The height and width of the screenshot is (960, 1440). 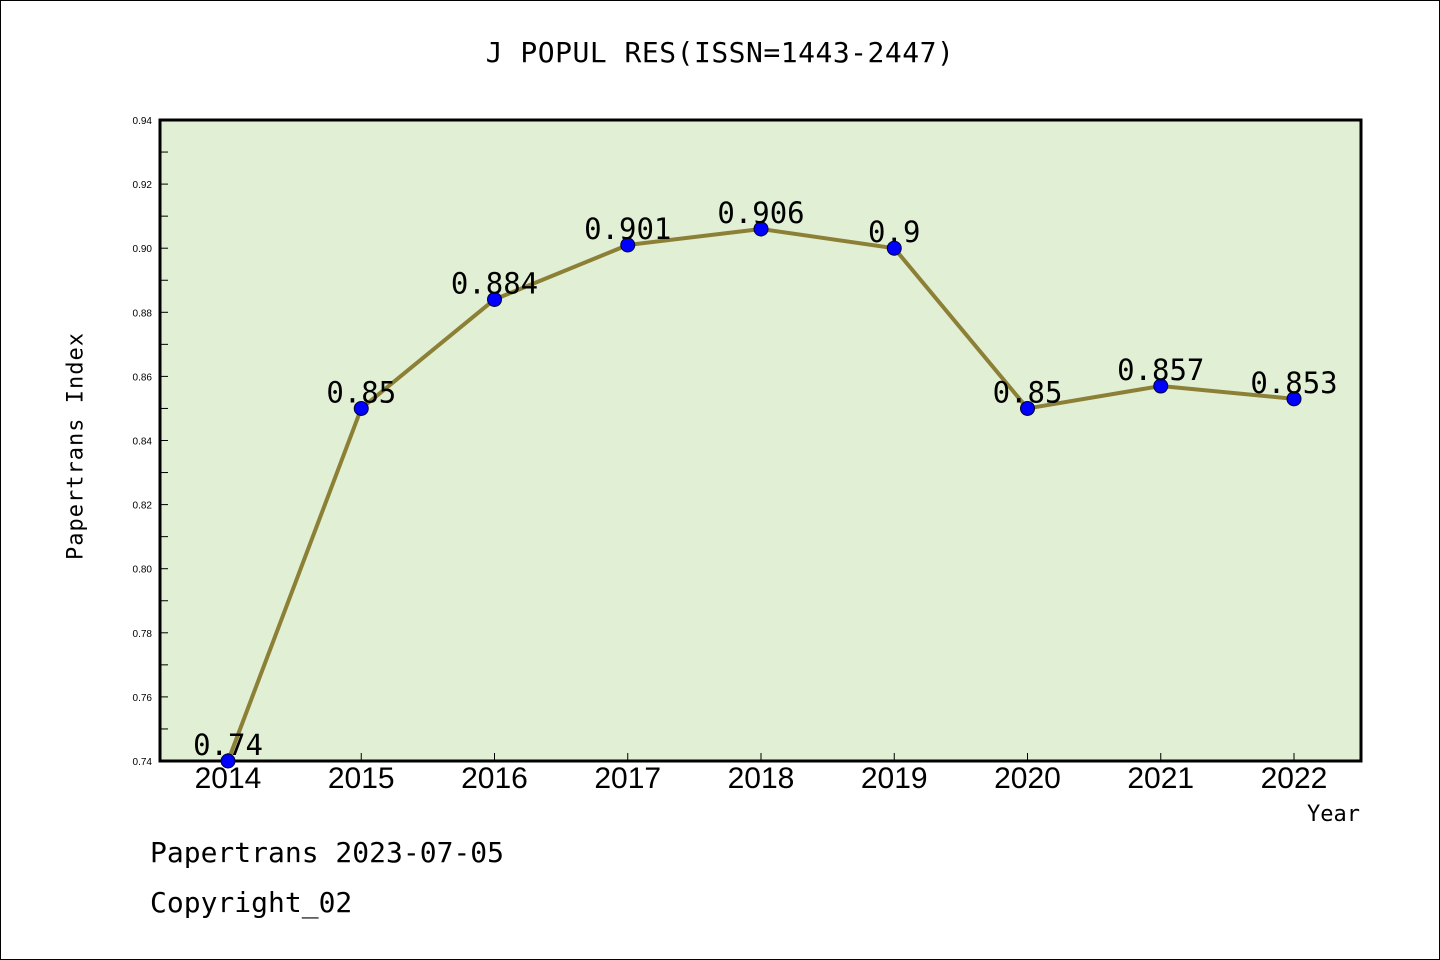 What do you see at coordinates (761, 778) in the screenshot?
I see `x-tick-label: 2018` at bounding box center [761, 778].